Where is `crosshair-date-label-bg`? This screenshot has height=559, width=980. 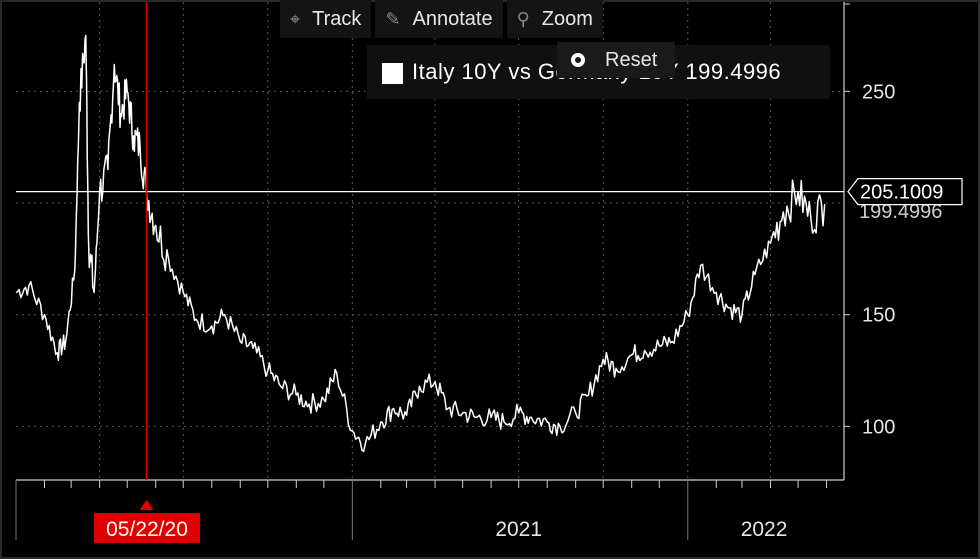 crosshair-date-label-bg is located at coordinates (147, 528).